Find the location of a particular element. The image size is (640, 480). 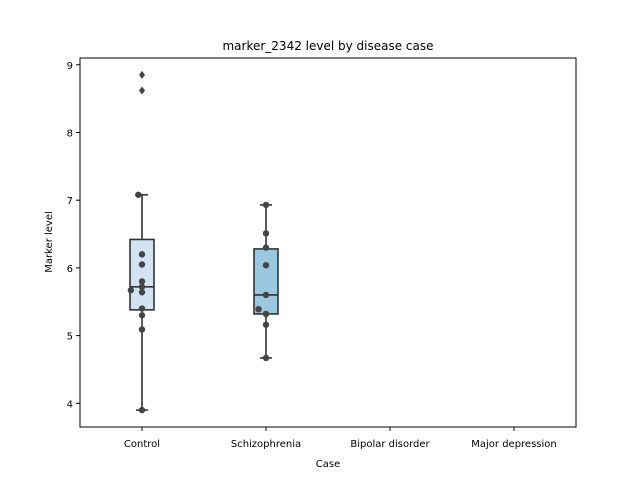

y-tick-label: 9 is located at coordinates (70, 66).